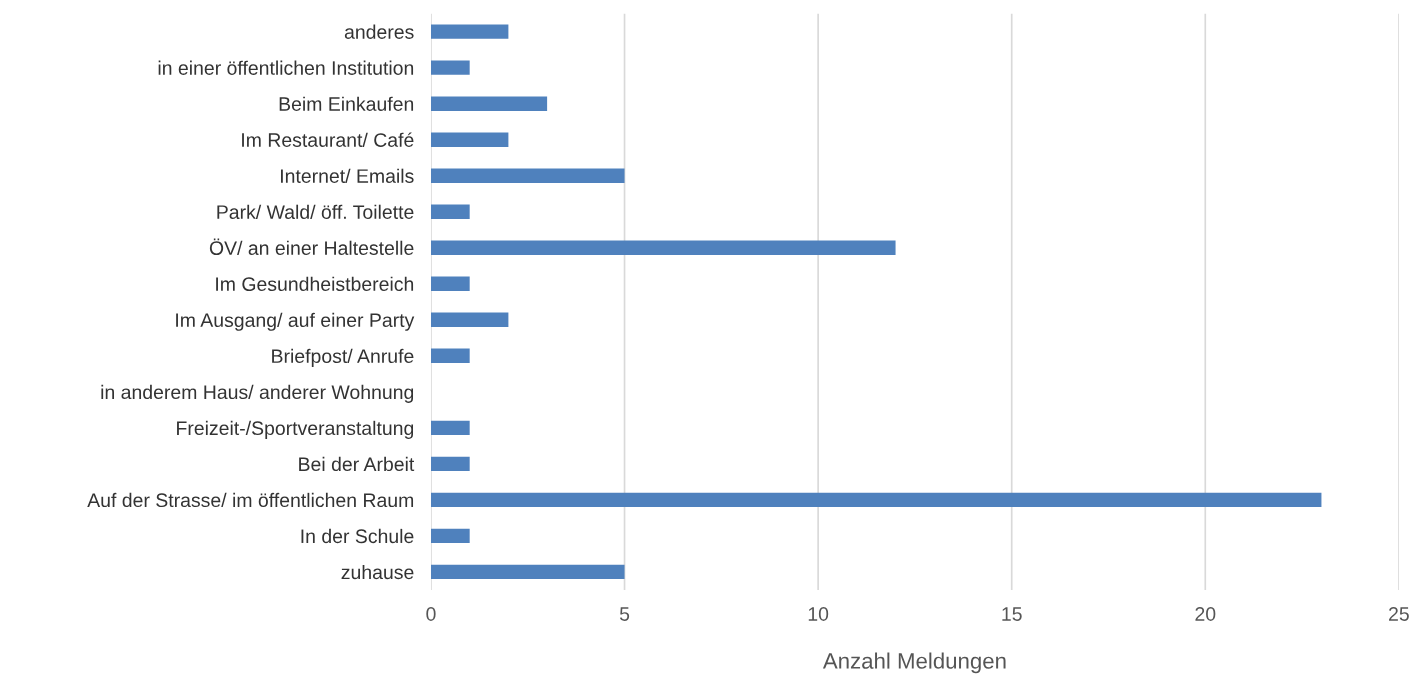 The height and width of the screenshot is (682, 1413). What do you see at coordinates (818, 614) in the screenshot?
I see `x-tick-label: 10` at bounding box center [818, 614].